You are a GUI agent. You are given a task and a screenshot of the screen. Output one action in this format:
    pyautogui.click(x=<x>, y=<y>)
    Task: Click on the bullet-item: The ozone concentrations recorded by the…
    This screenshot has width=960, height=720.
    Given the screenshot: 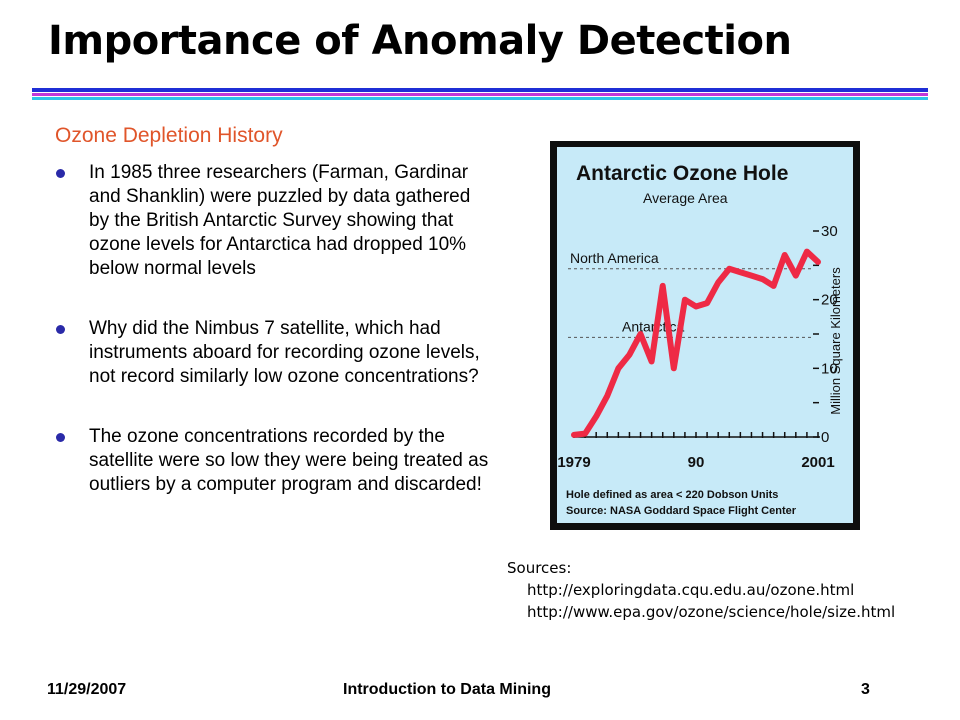 What is the action you would take?
    pyautogui.click(x=275, y=461)
    